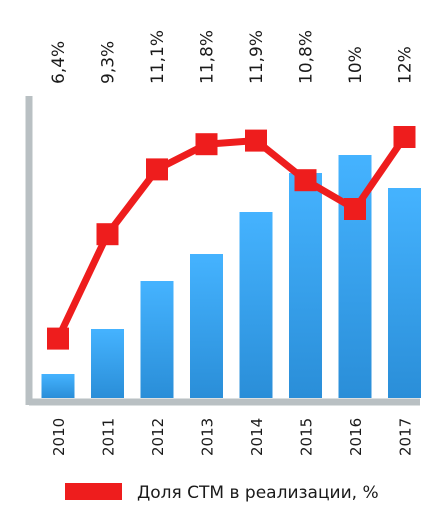 The width and height of the screenshot is (447, 525). Describe the element at coordinates (404, 293) in the screenshot. I see `bar-2017` at that location.